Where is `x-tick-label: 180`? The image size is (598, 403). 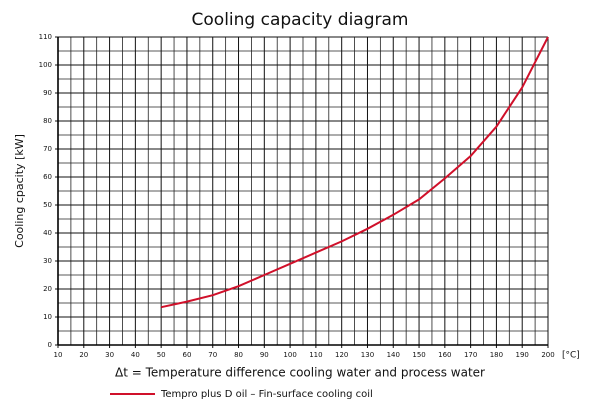 x-tick-label: 180 is located at coordinates (496, 355).